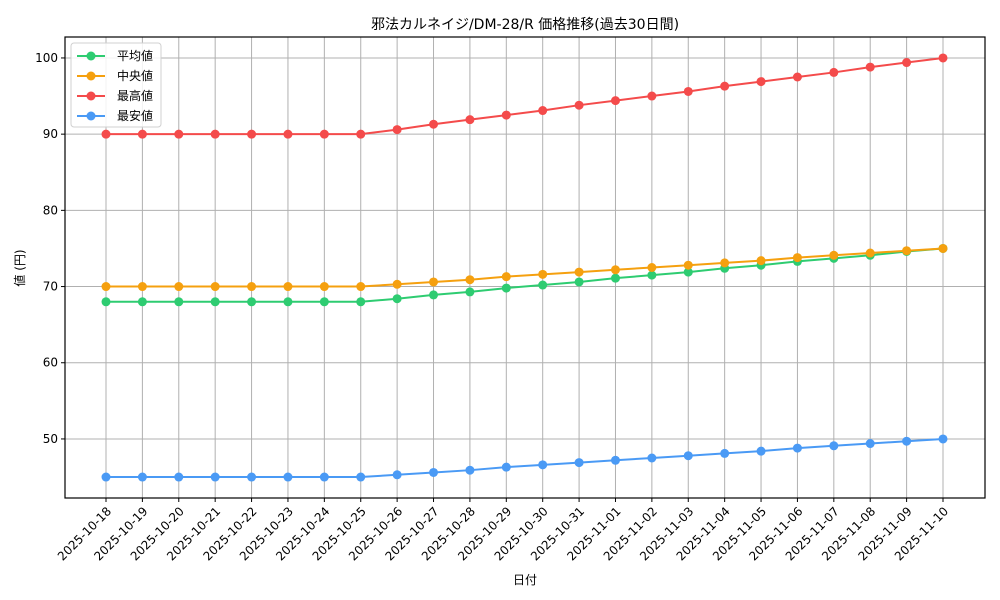 The image size is (1000, 600). What do you see at coordinates (135, 55) in the screenshot?
I see `legend-label: 平均値` at bounding box center [135, 55].